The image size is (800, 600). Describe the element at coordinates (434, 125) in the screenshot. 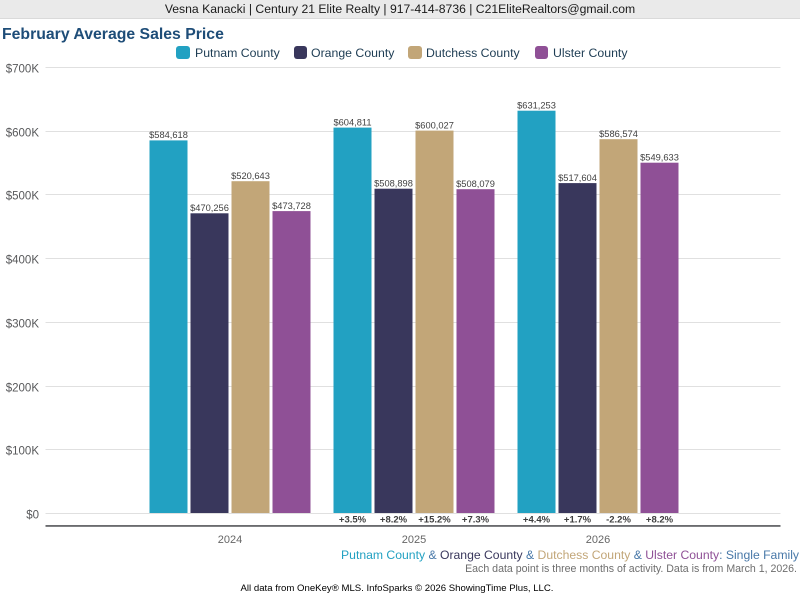

I see `svg-text: $600,027` at that location.